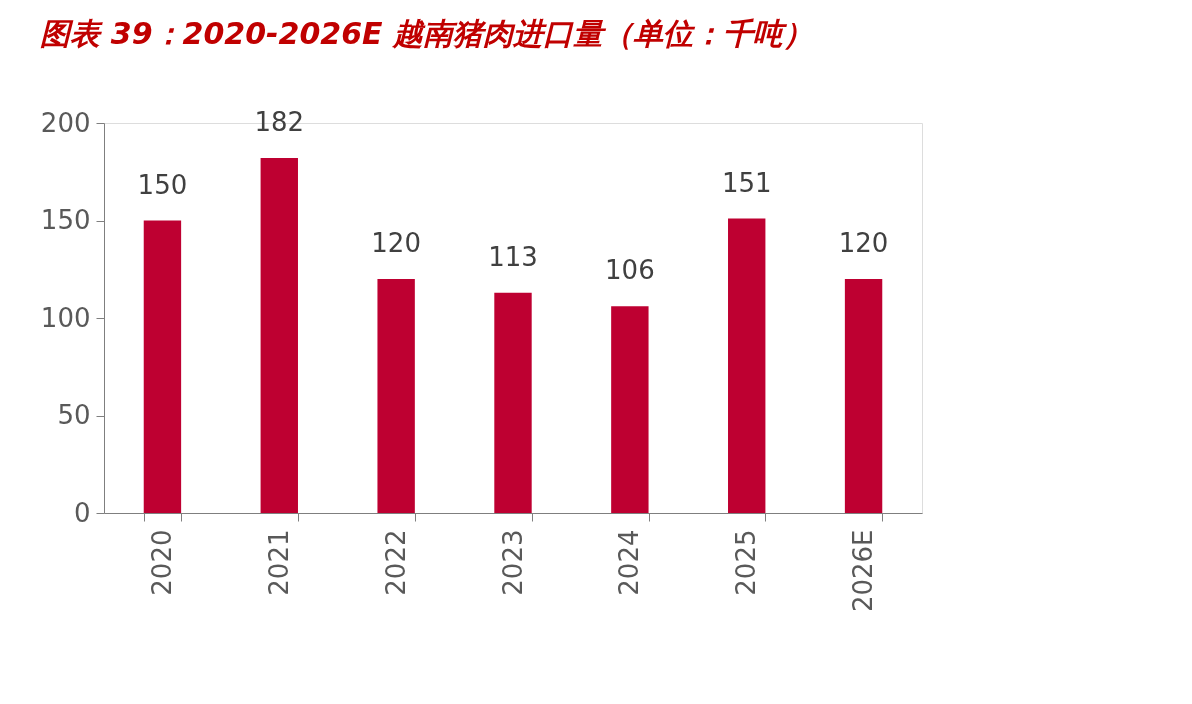  Describe the element at coordinates (65, 317) in the screenshot. I see `y-tick-label: 100` at that location.